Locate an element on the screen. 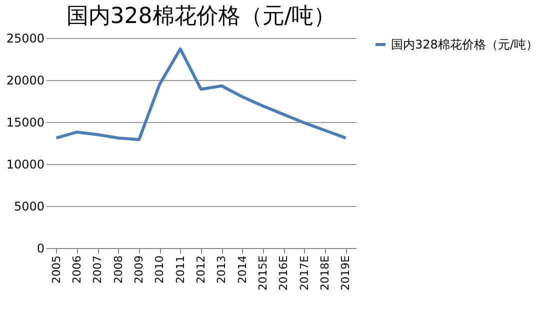 This screenshot has width=549, height=329. x-tick-label: 2018E is located at coordinates (325, 272).